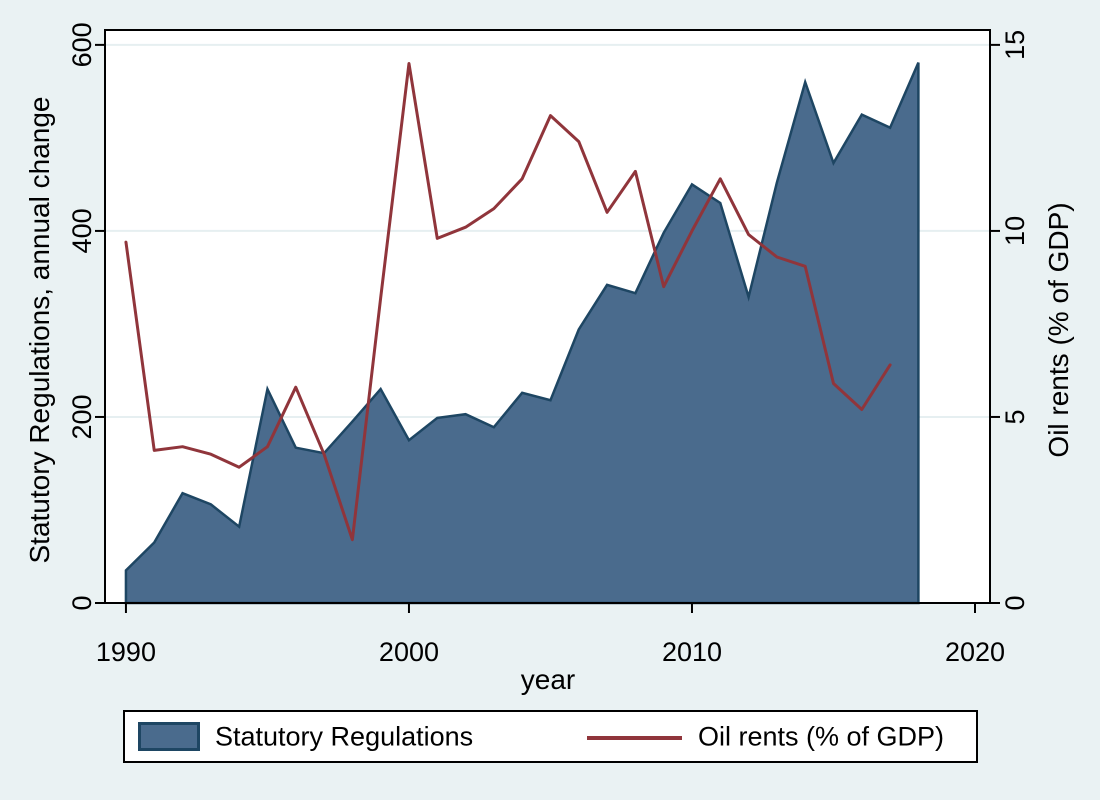 The width and height of the screenshot is (1100, 800). What do you see at coordinates (82, 230) in the screenshot?
I see `y-left-tick-label: 400` at bounding box center [82, 230].